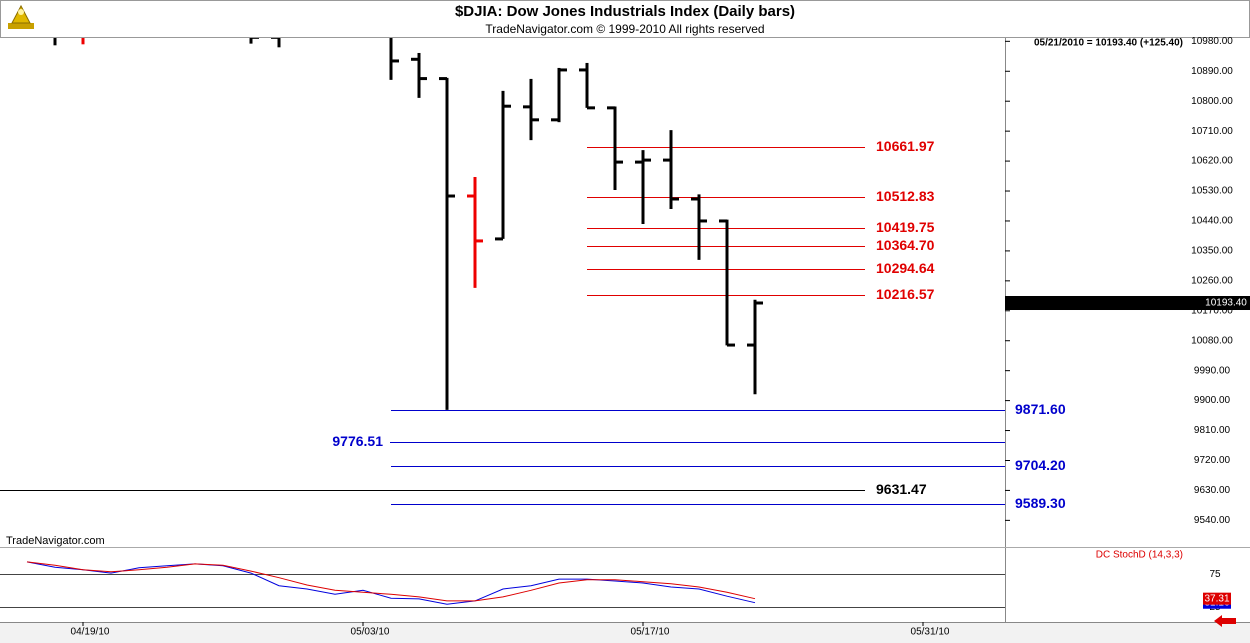 The image size is (1250, 643). Describe the element at coordinates (1212, 460) in the screenshot. I see `y-tick-label: 9720.00` at that location.